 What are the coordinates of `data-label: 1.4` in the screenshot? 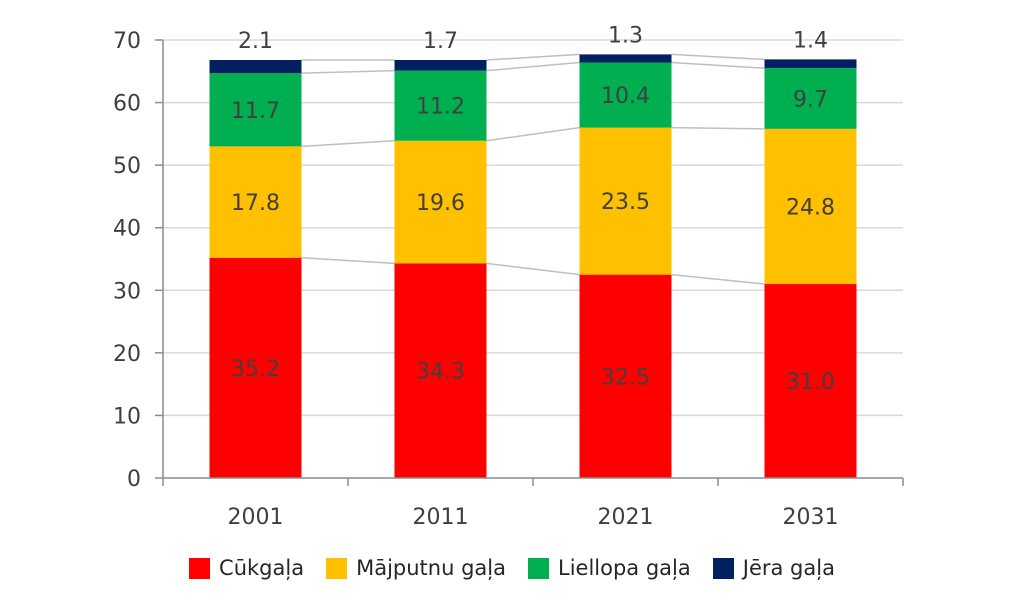 It's located at (810, 40).